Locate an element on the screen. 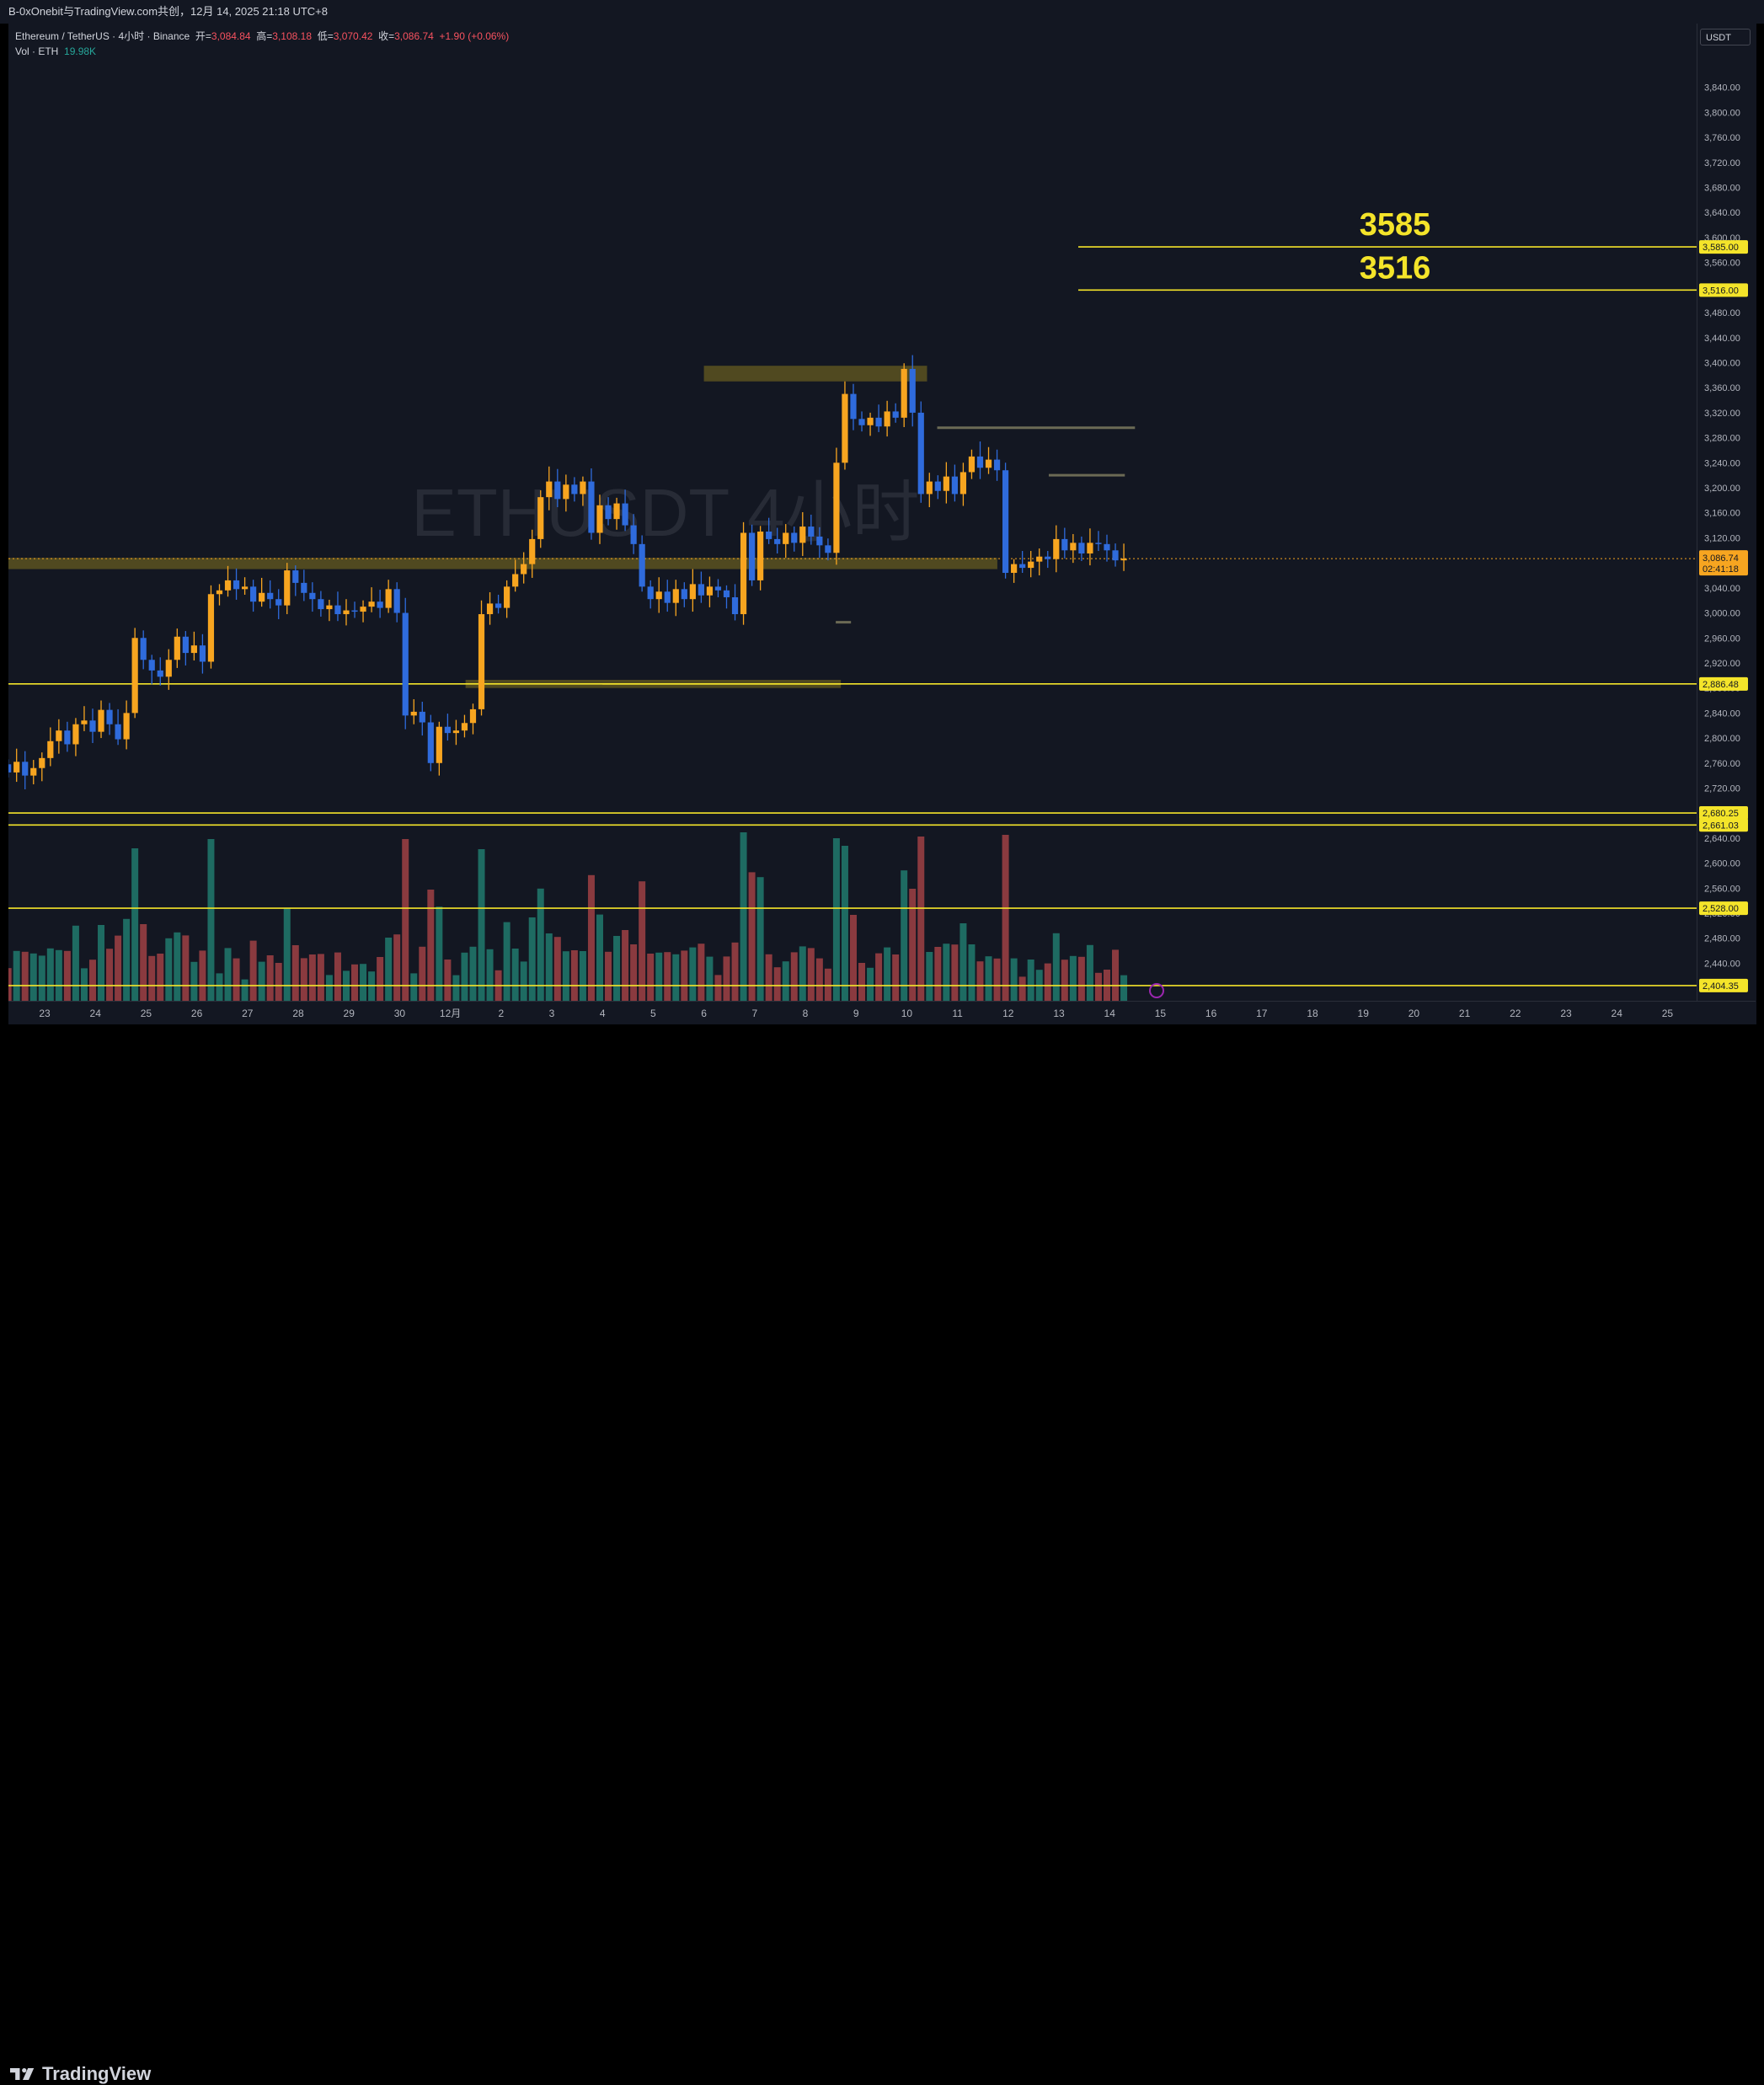 This screenshot has width=1764, height=2085. legend-high-label: 高= is located at coordinates (264, 36).